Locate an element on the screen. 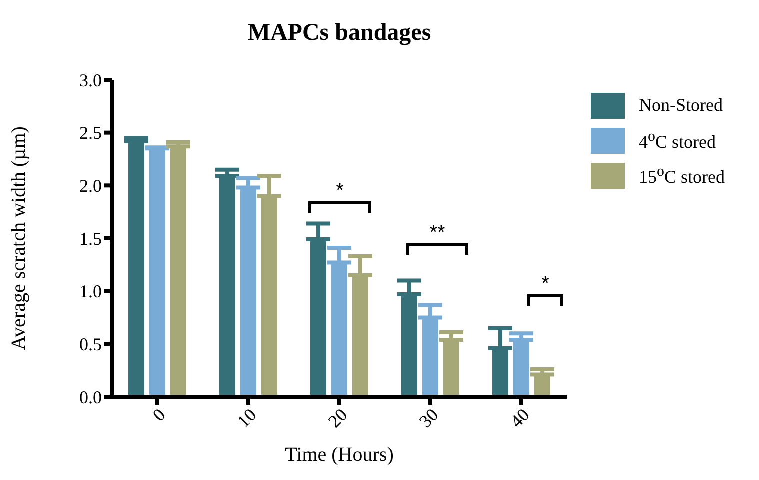  legend-label: 15$^{o}$C stored is located at coordinates (682, 176).